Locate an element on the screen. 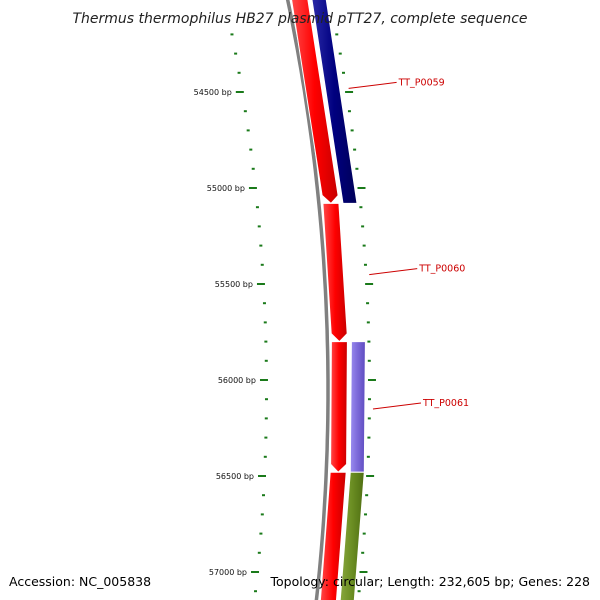  gene-label: TT_P0060 is located at coordinates (441, 269).